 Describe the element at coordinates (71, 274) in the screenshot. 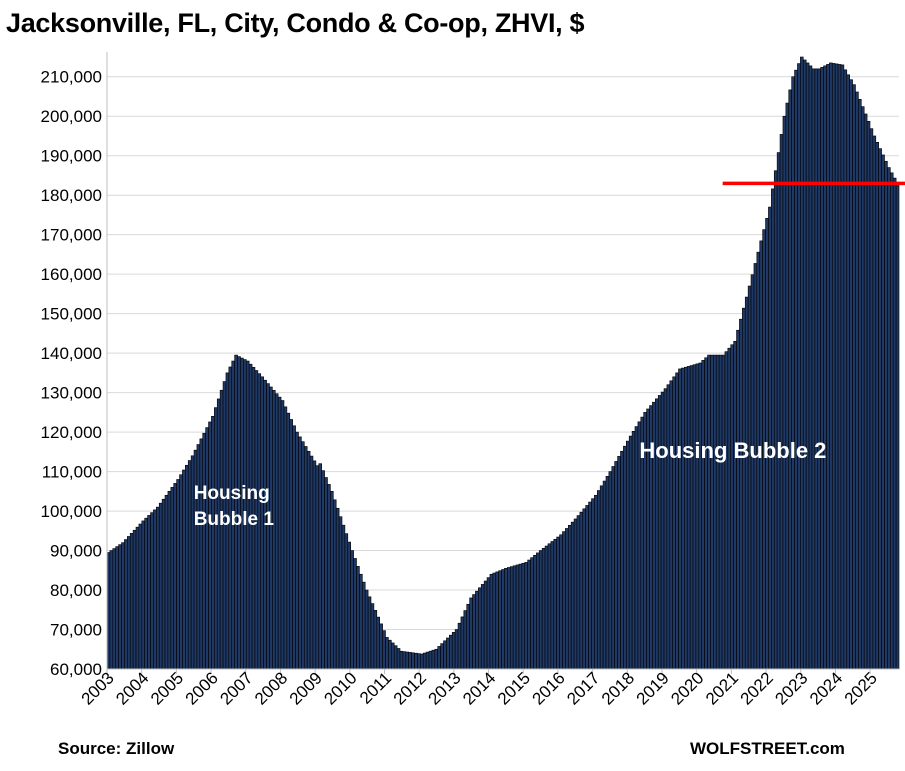

I see `y-tick-label: 160,000` at that location.